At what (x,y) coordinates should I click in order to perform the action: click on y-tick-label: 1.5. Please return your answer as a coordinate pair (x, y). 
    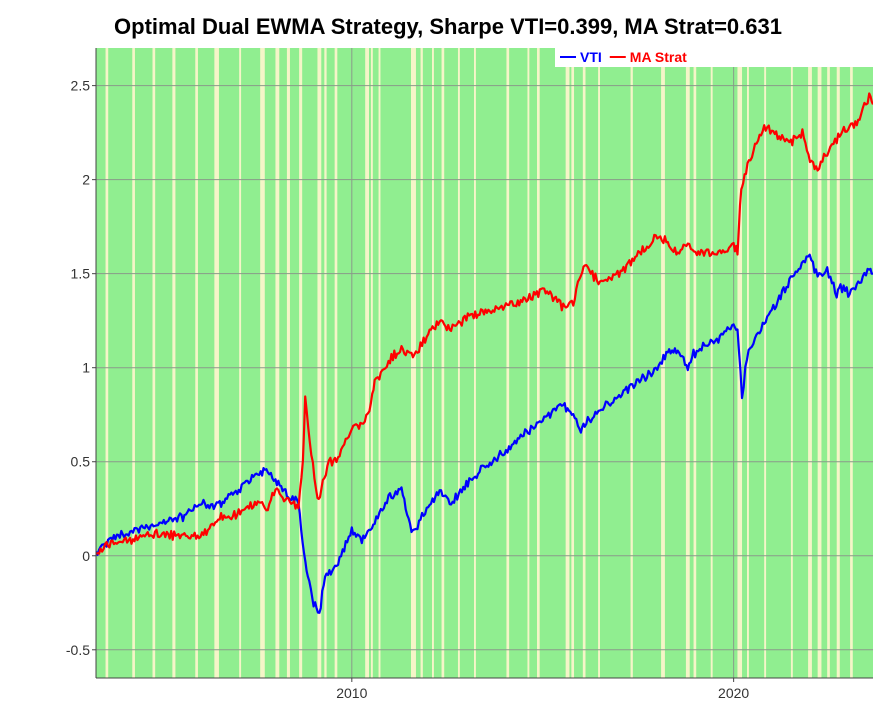
    Looking at the image, I should click on (81, 274).